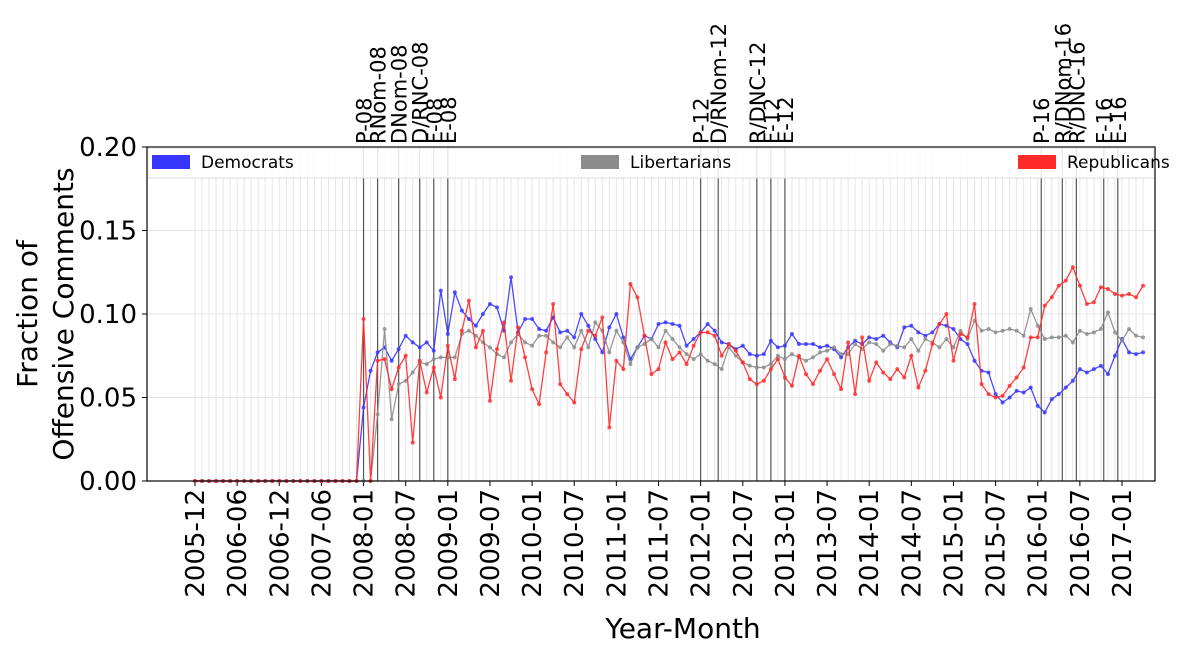 This screenshot has width=1196, height=649. I want to click on legend-swatch, so click(171, 162).